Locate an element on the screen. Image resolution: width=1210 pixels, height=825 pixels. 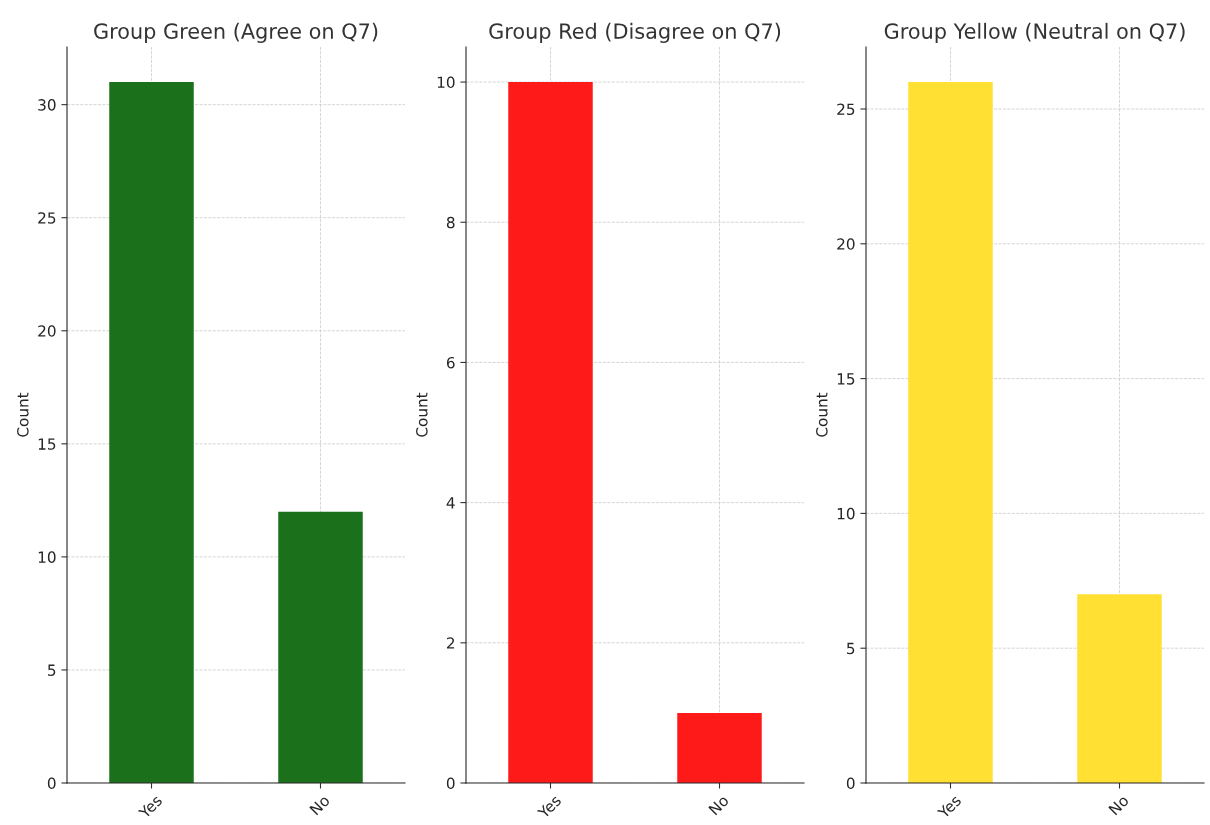
y-tick-label: 30 is located at coordinates (47, 105).